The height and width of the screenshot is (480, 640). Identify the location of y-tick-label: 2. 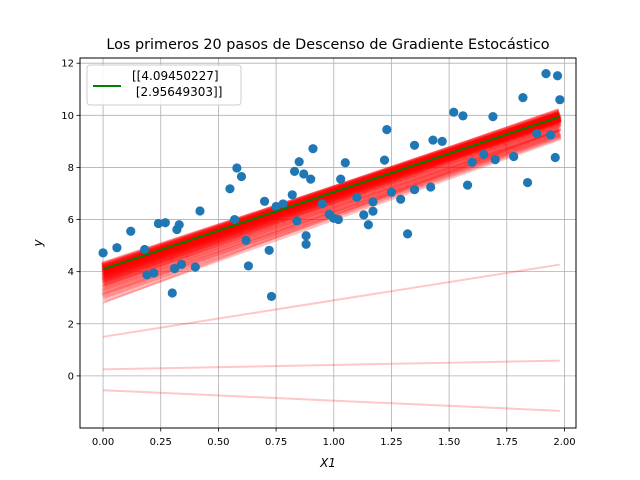
(71, 324).